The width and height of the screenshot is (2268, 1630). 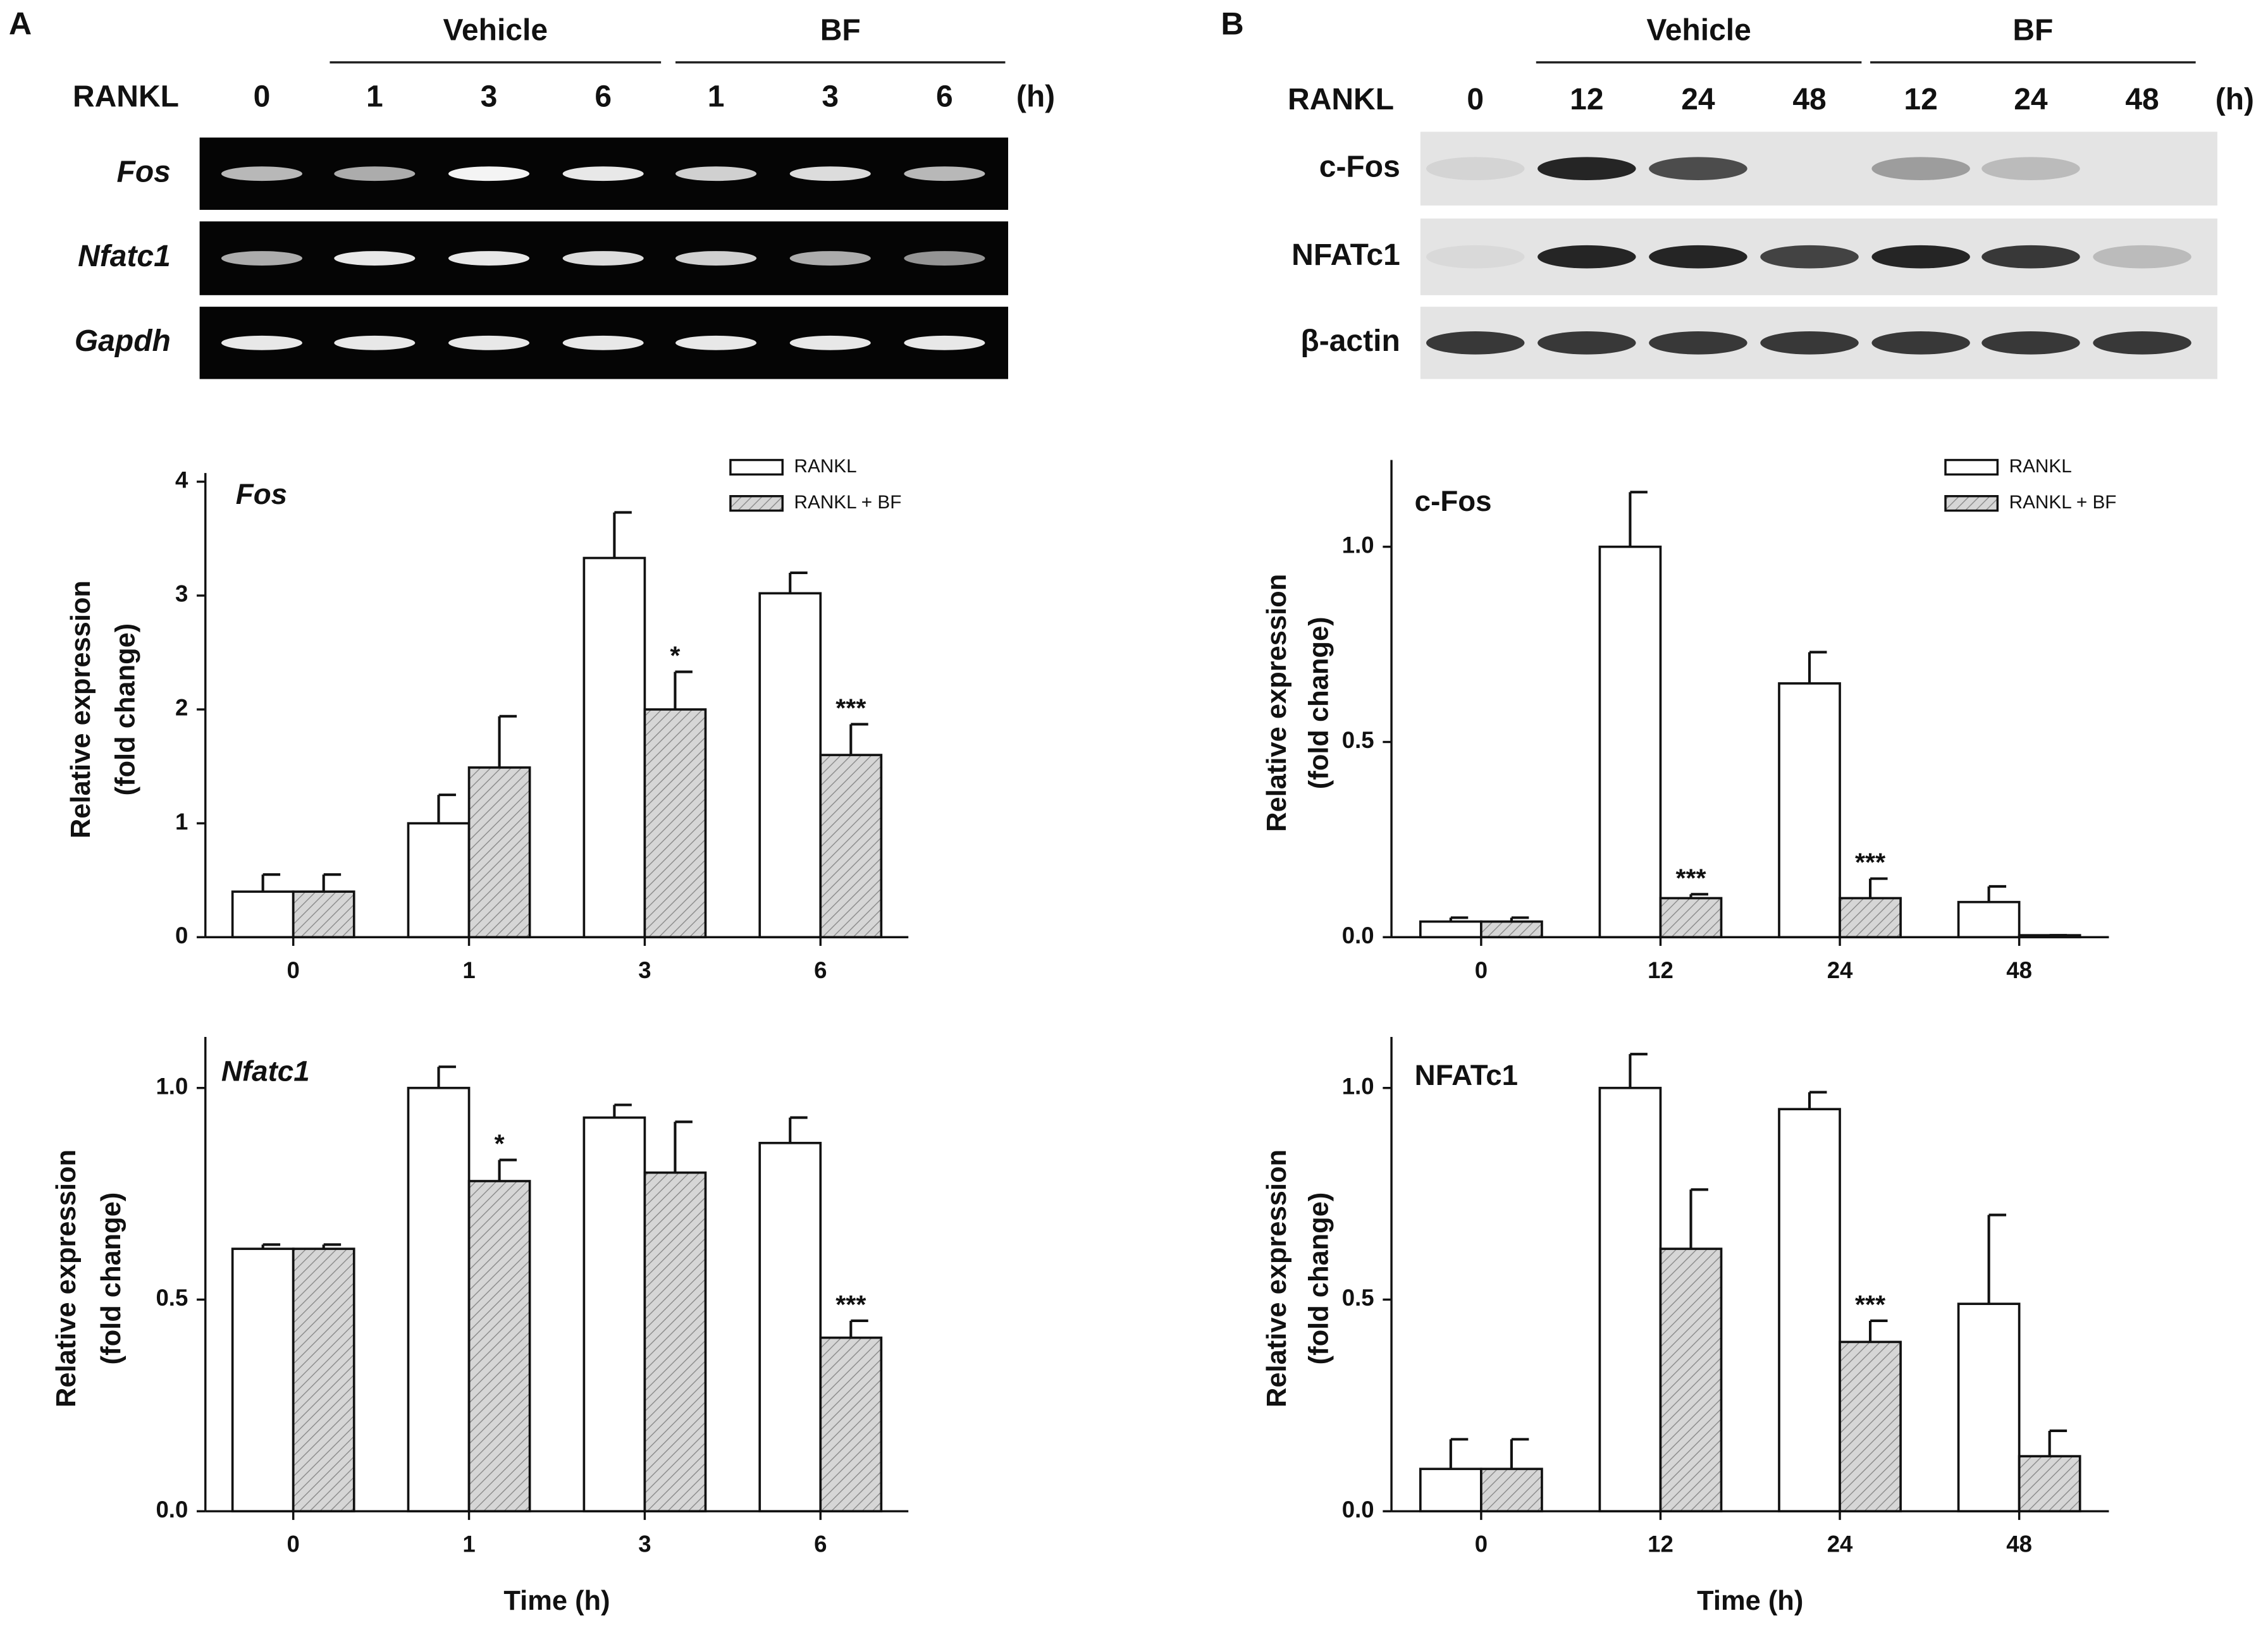 What do you see at coordinates (556, 1601) in the screenshot?
I see `x-axis-label: Time (h)` at bounding box center [556, 1601].